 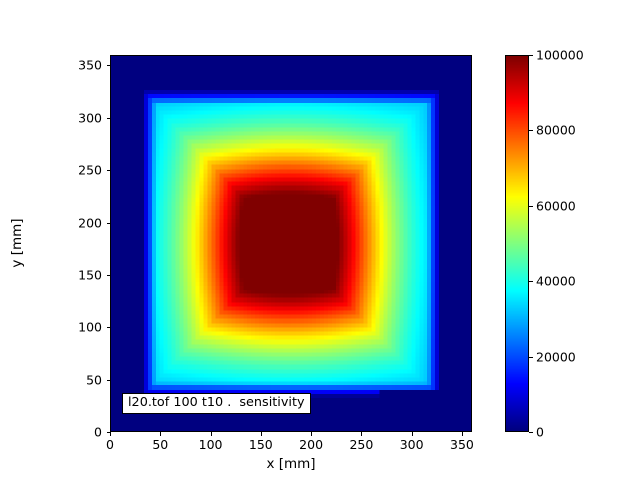 What do you see at coordinates (90, 118) in the screenshot?
I see `y-tick-label: 300` at bounding box center [90, 118].